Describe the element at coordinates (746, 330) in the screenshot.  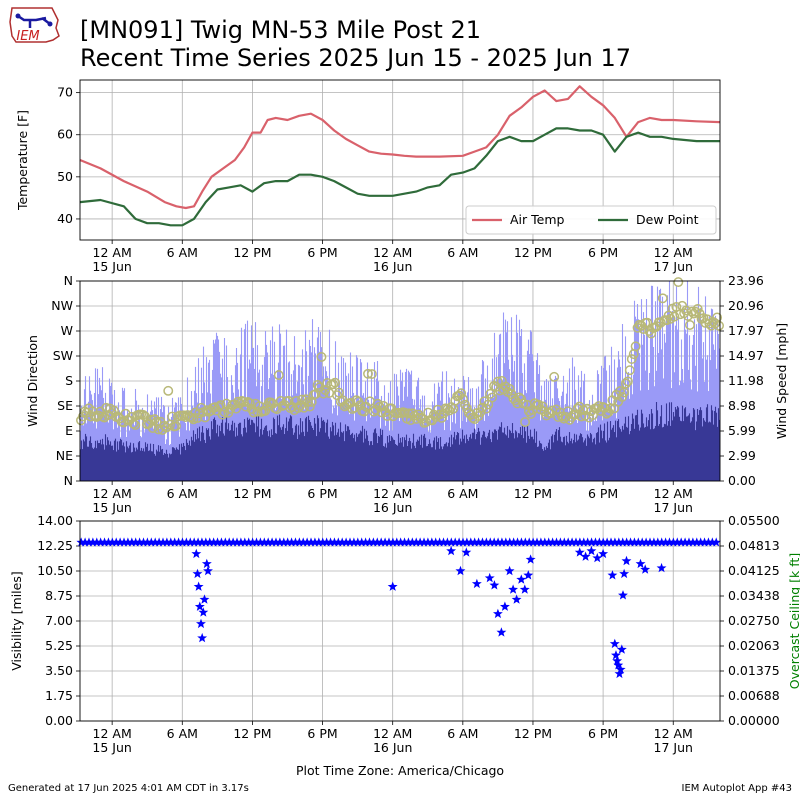
I see `y2-tick-label: 17.97` at that location.